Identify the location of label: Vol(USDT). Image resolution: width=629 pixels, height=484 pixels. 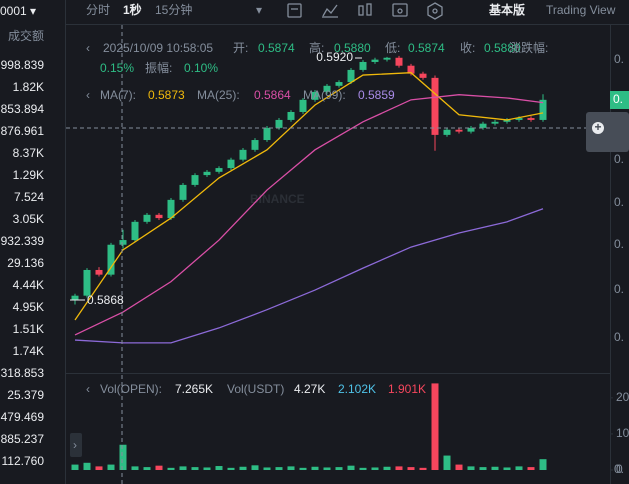
(255, 389).